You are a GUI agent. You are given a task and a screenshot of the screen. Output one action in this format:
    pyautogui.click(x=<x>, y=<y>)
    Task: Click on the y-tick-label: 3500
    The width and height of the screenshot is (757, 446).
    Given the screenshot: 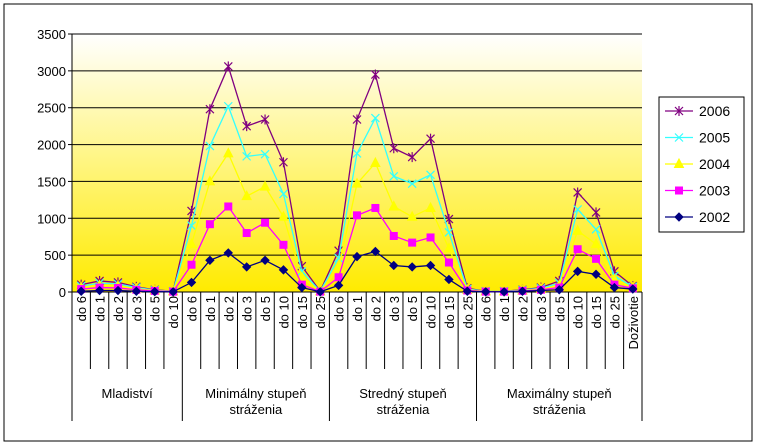 What is the action you would take?
    pyautogui.click(x=51, y=34)
    